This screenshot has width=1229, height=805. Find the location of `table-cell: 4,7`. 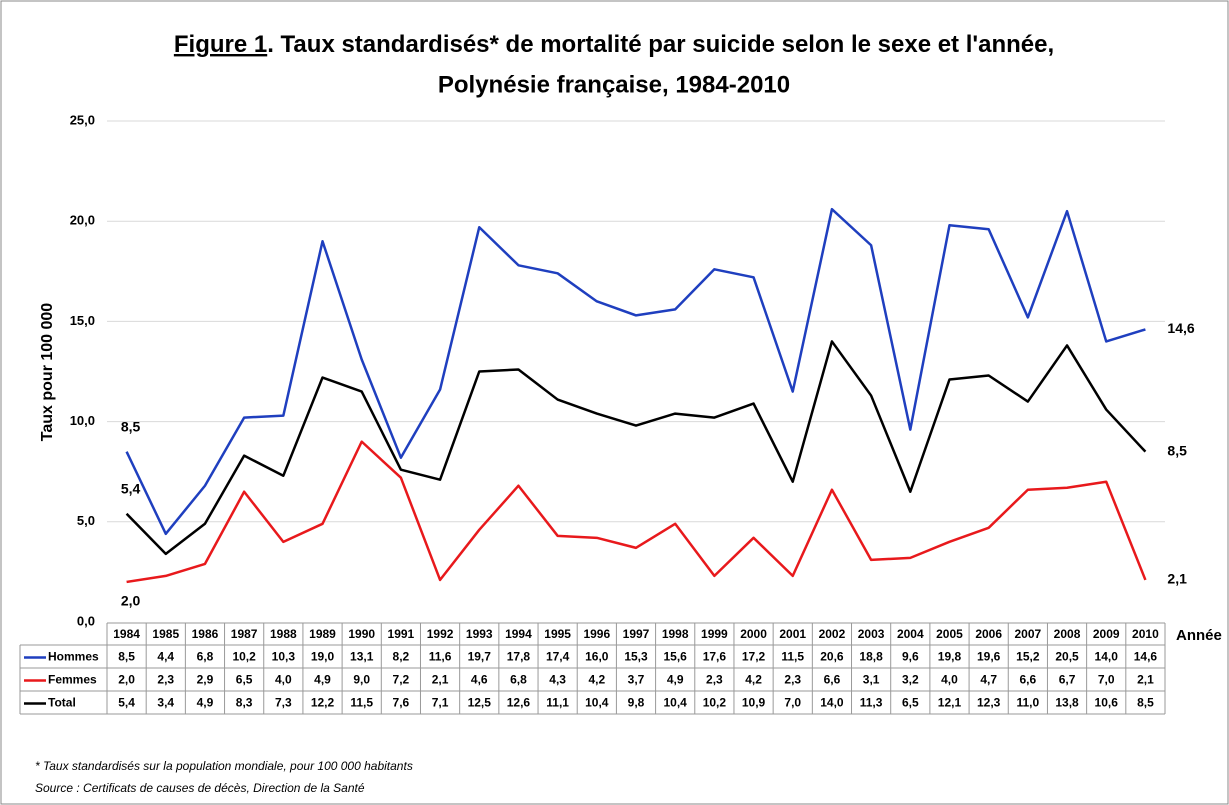

table-cell: 4,7 is located at coordinates (988, 680).